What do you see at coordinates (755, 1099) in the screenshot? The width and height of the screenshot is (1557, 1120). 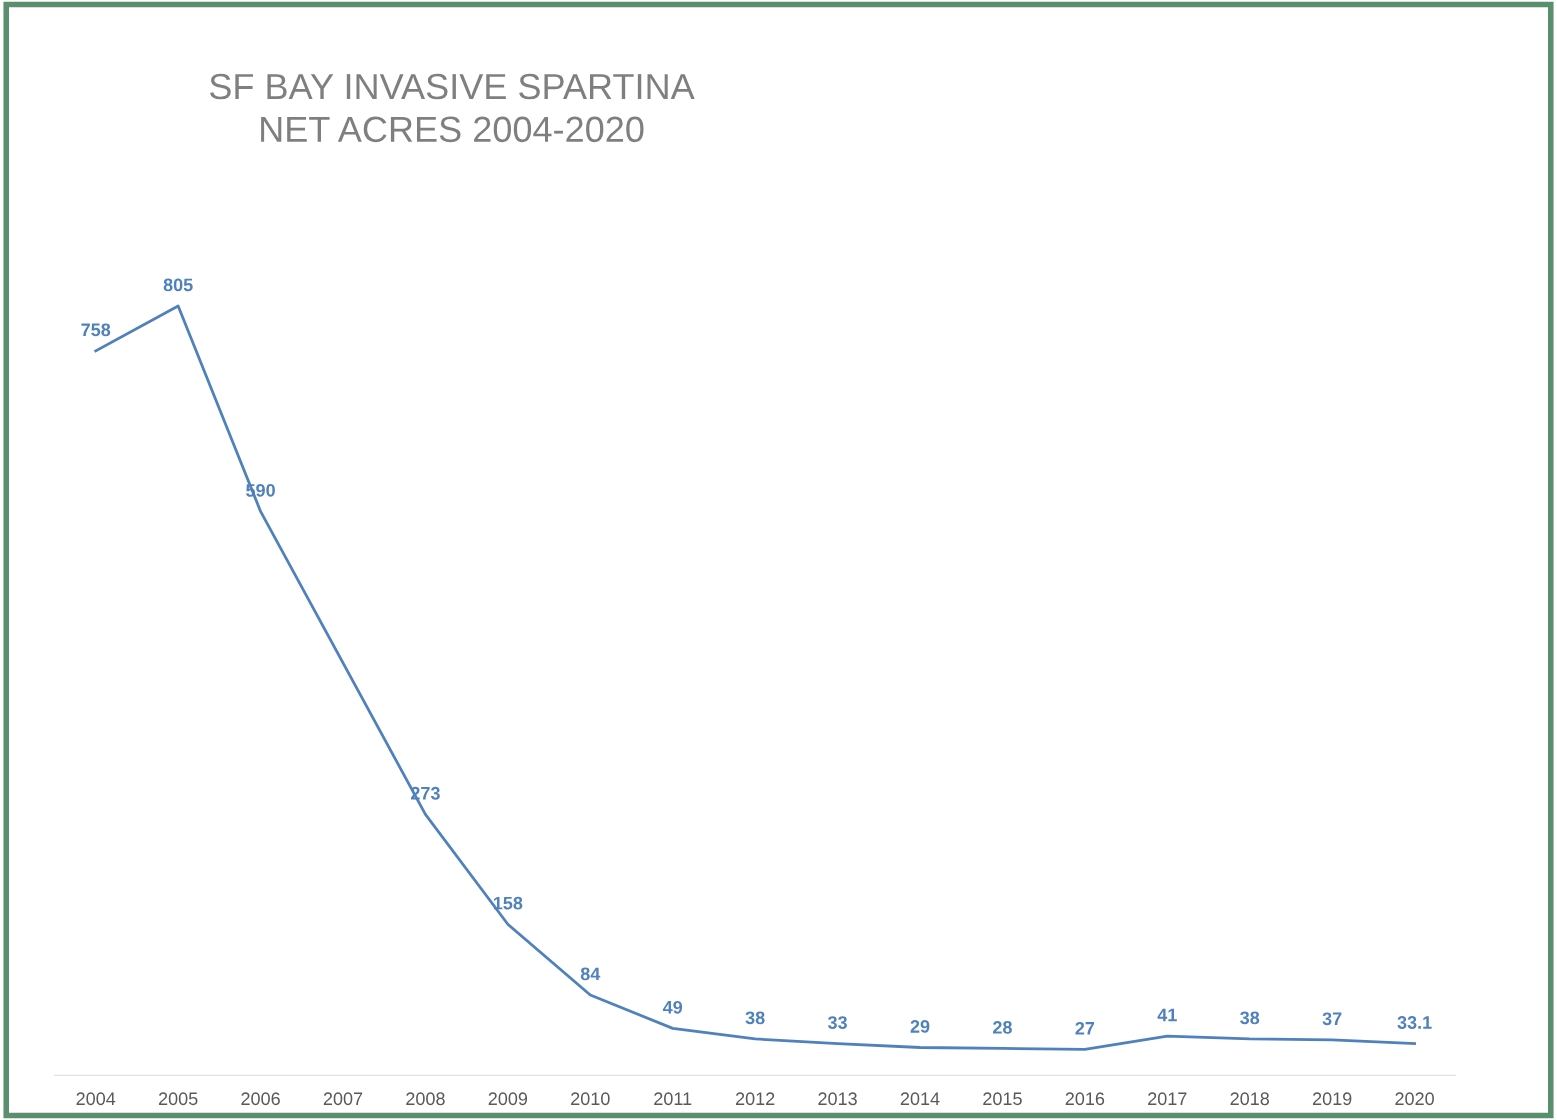 I see `x-tick-label: 2012` at bounding box center [755, 1099].